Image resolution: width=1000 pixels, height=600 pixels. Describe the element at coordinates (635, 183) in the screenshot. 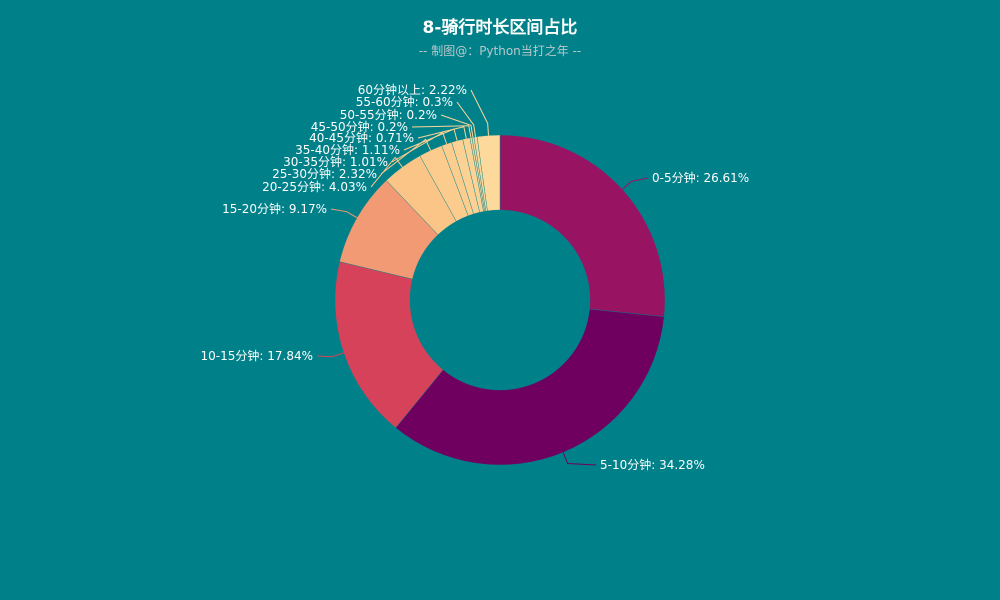

I see `leader-line-0-5分钟` at that location.